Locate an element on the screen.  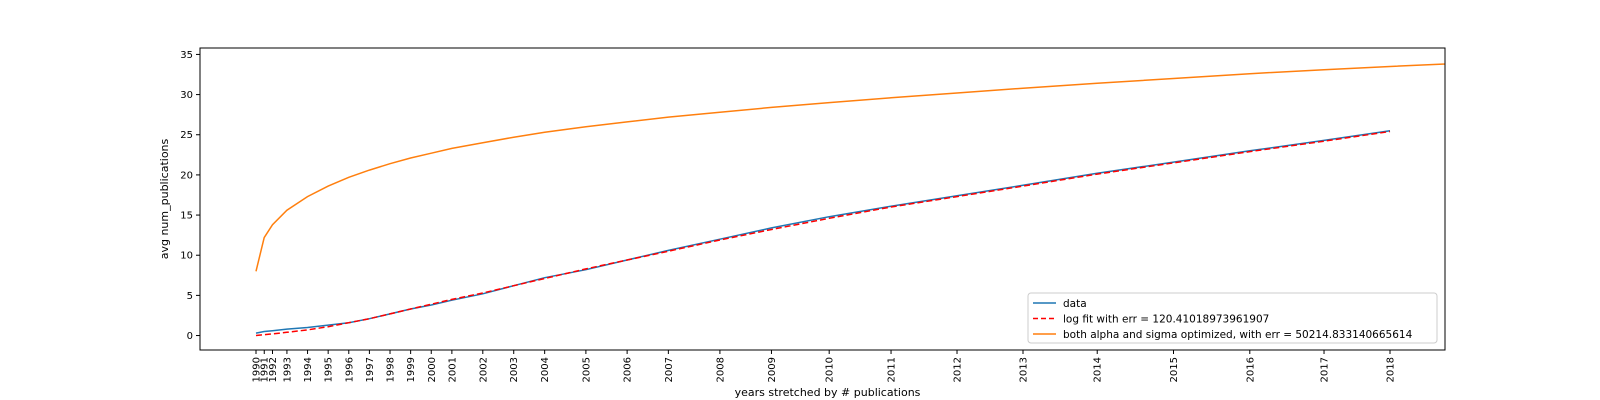
x-tick-label: 1993 is located at coordinates (287, 369).